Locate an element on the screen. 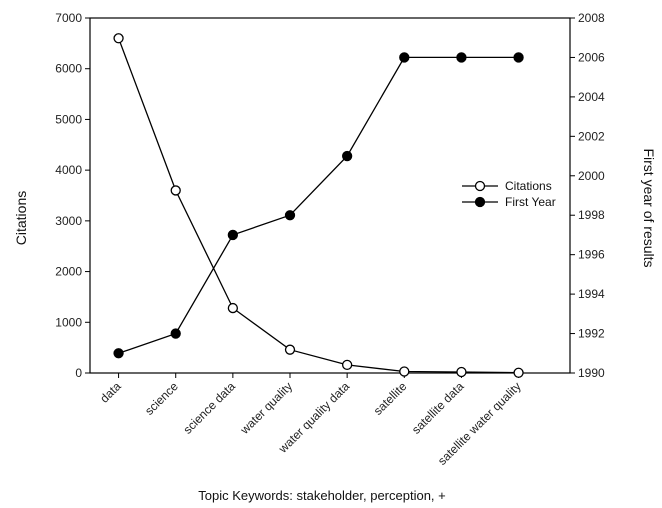 This screenshot has height=508, width=662. y2-tick-label: 2002 is located at coordinates (591, 136).